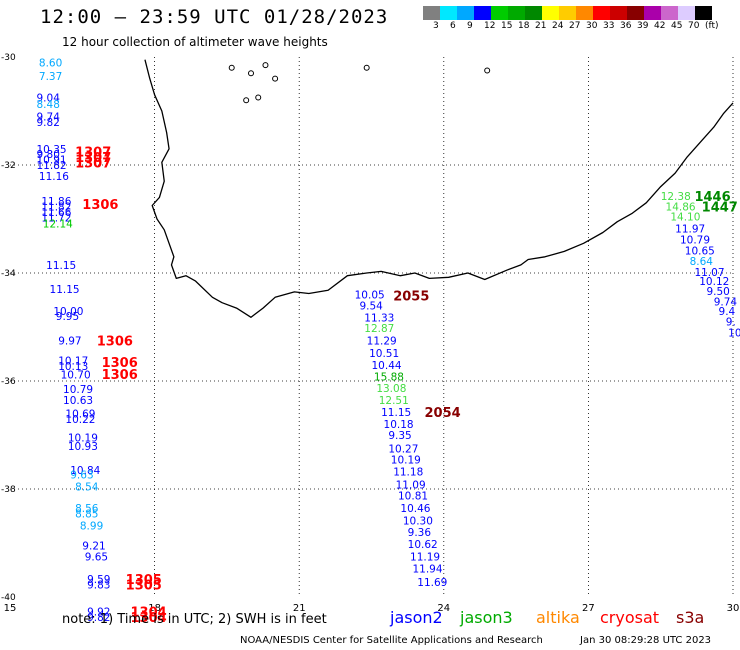 The height and width of the screenshot is (650, 740). What do you see at coordinates (93, 158) in the screenshot?
I see `pass-time-label: 1307` at bounding box center [93, 158].